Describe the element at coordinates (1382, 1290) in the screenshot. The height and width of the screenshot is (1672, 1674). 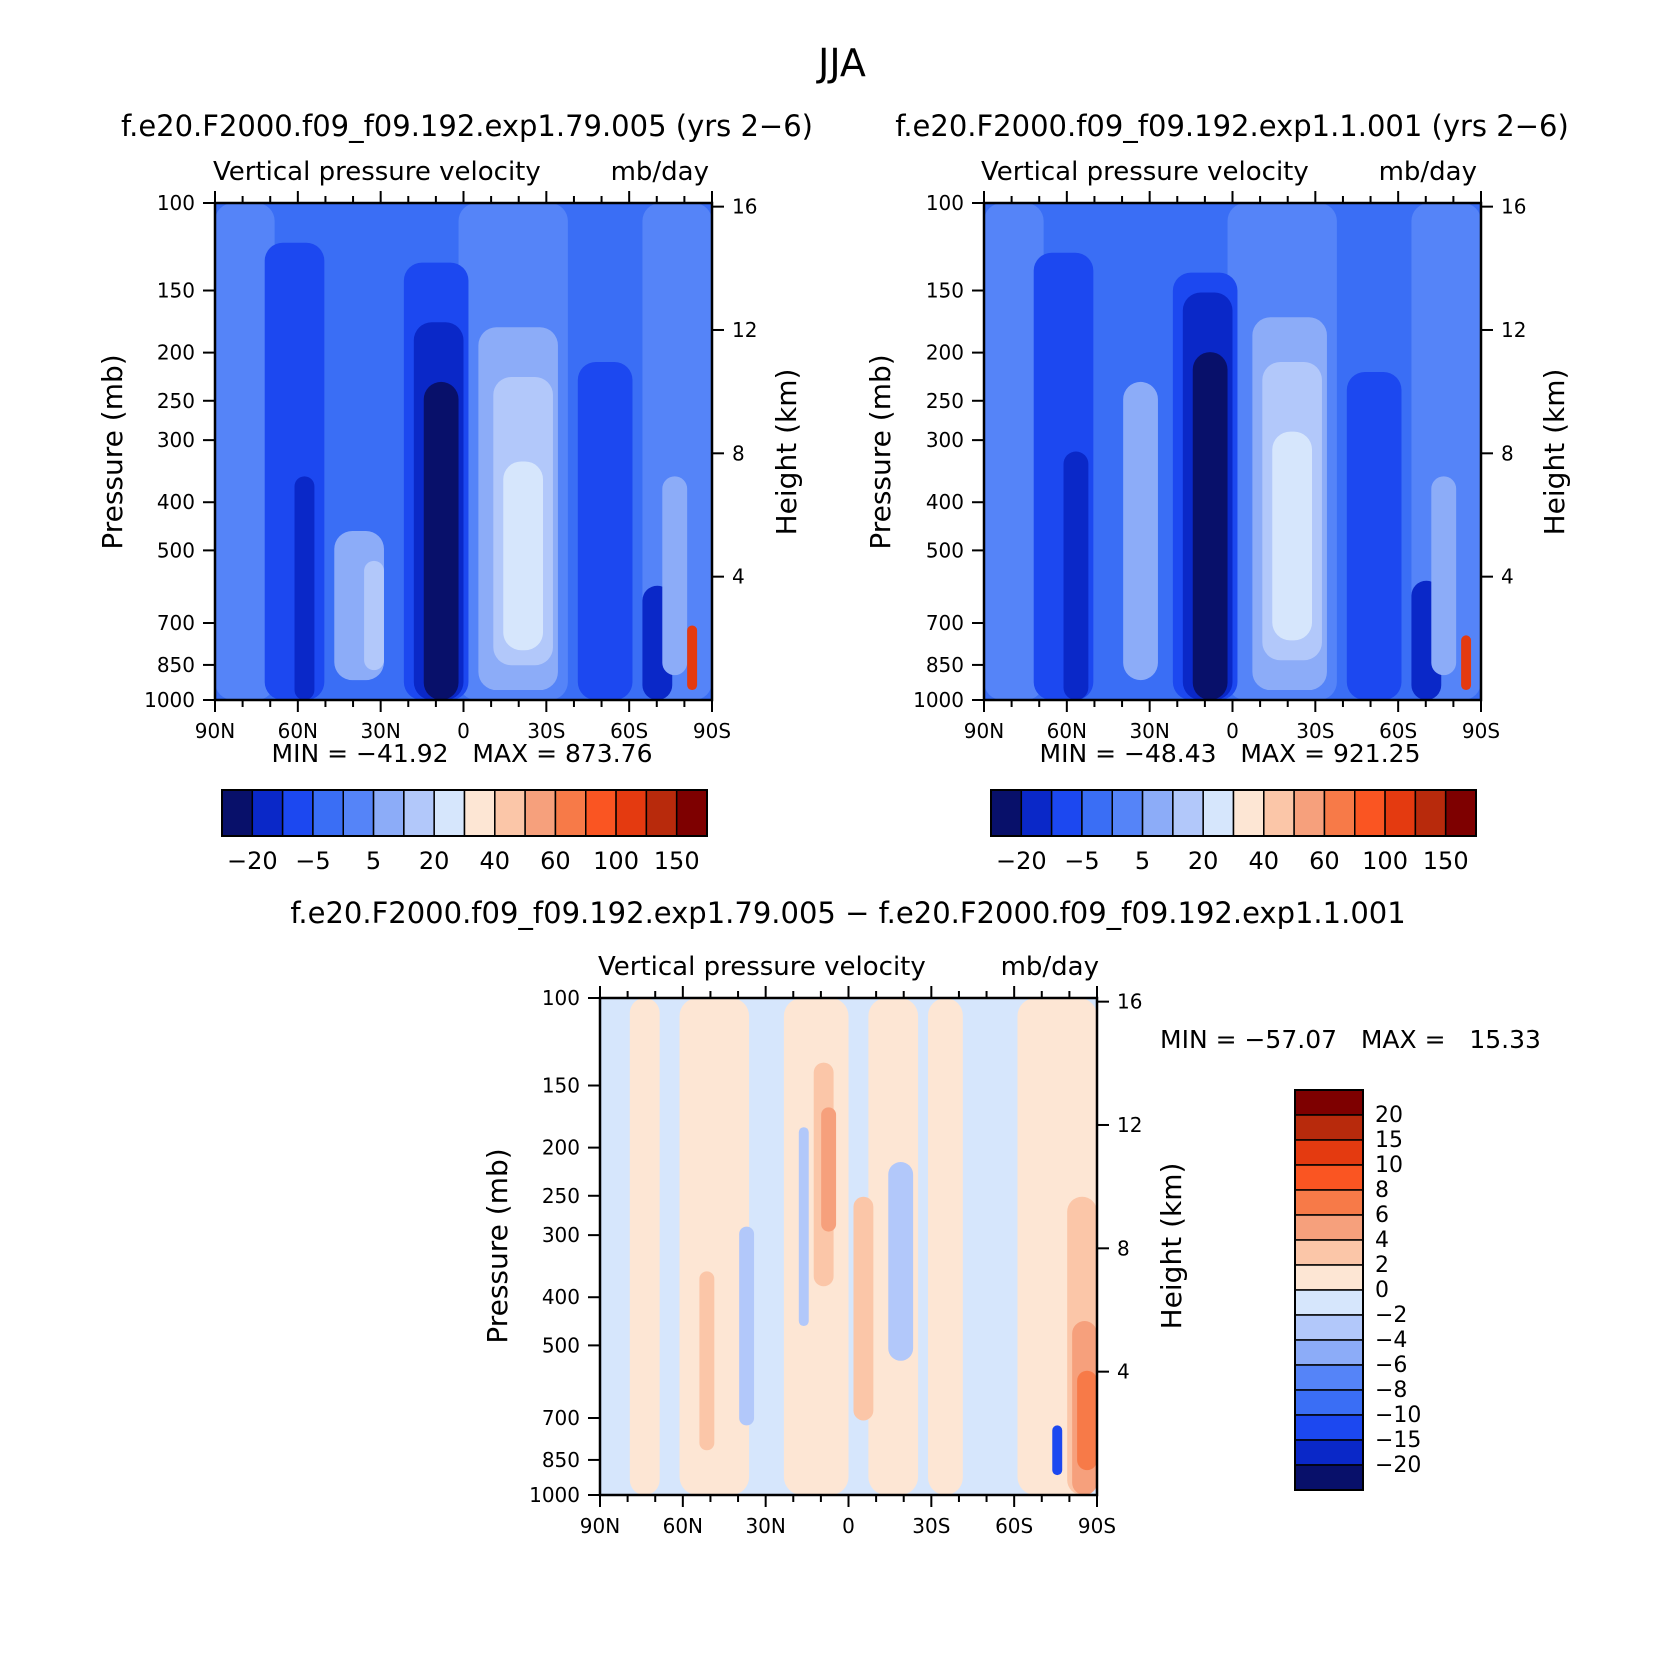
I see `colorbar-label: 0` at that location.